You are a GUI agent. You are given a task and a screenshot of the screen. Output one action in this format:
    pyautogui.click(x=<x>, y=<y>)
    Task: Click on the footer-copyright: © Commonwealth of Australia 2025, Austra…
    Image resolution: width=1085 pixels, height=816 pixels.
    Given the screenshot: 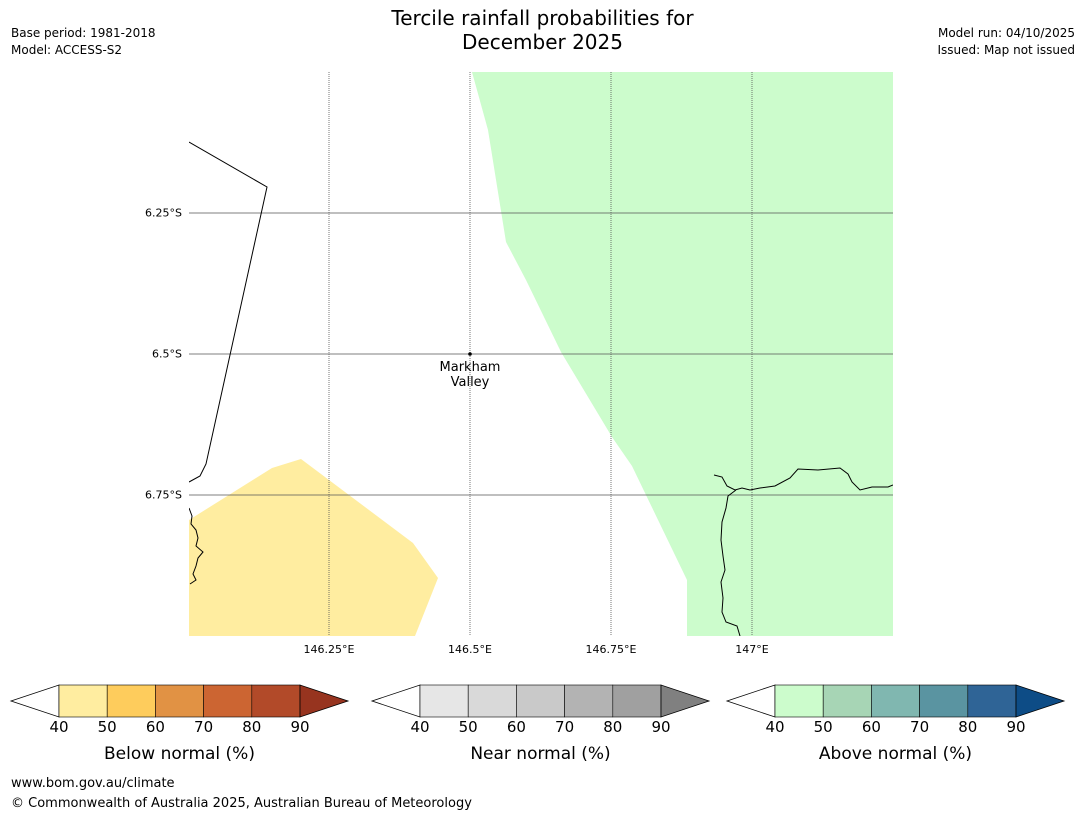 What is the action you would take?
    pyautogui.click(x=241, y=803)
    